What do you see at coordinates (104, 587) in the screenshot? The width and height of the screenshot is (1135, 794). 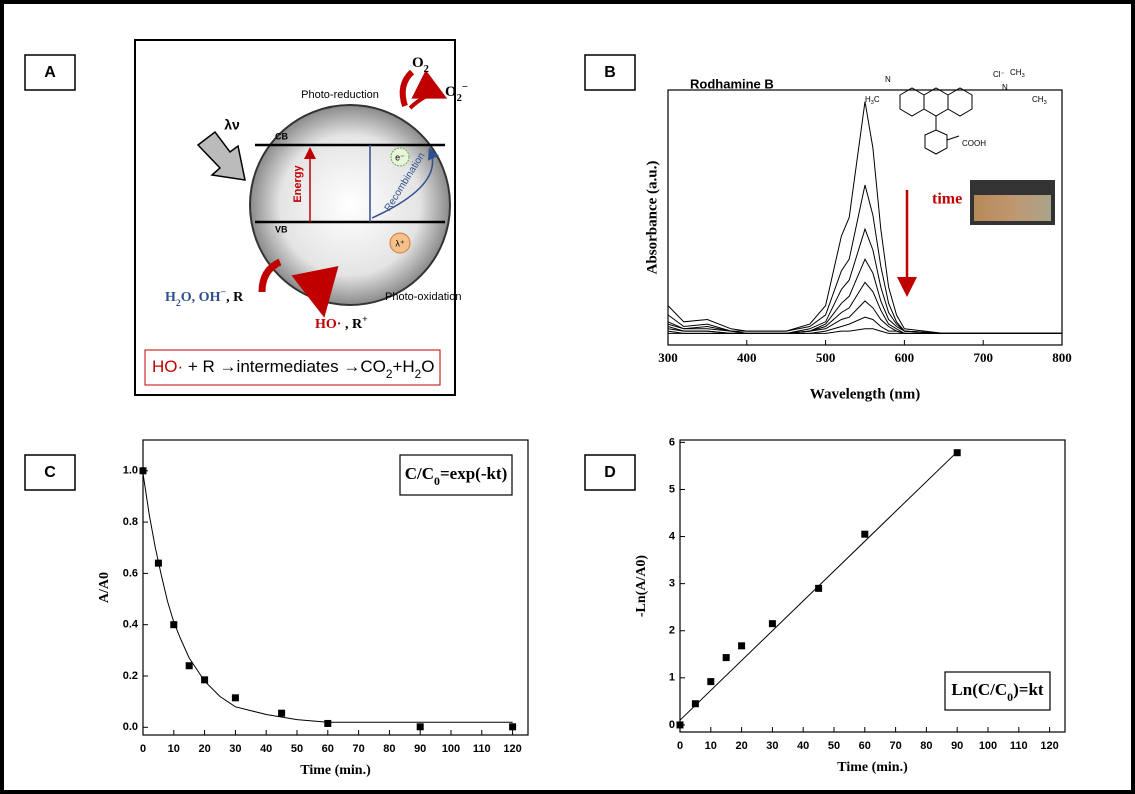 I see `y-axis-label: A/A0` at bounding box center [104, 587].